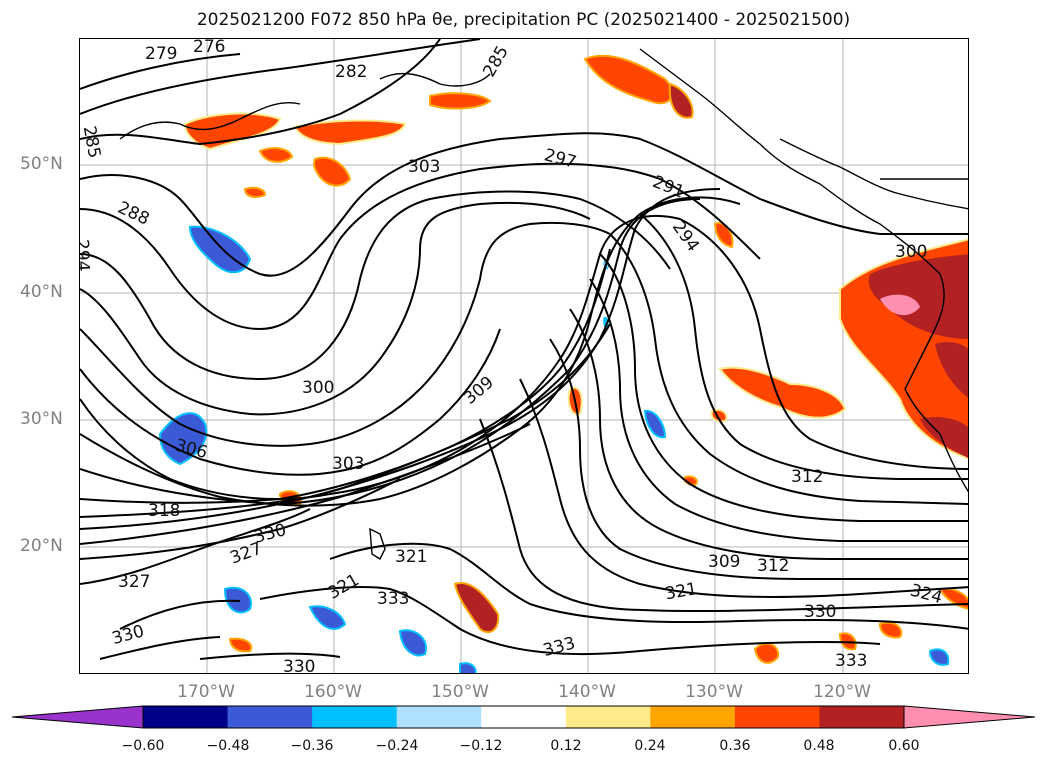 This screenshot has height=767, width=1047. Describe the element at coordinates (724, 562) in the screenshot. I see `contour-label: 309` at that location.